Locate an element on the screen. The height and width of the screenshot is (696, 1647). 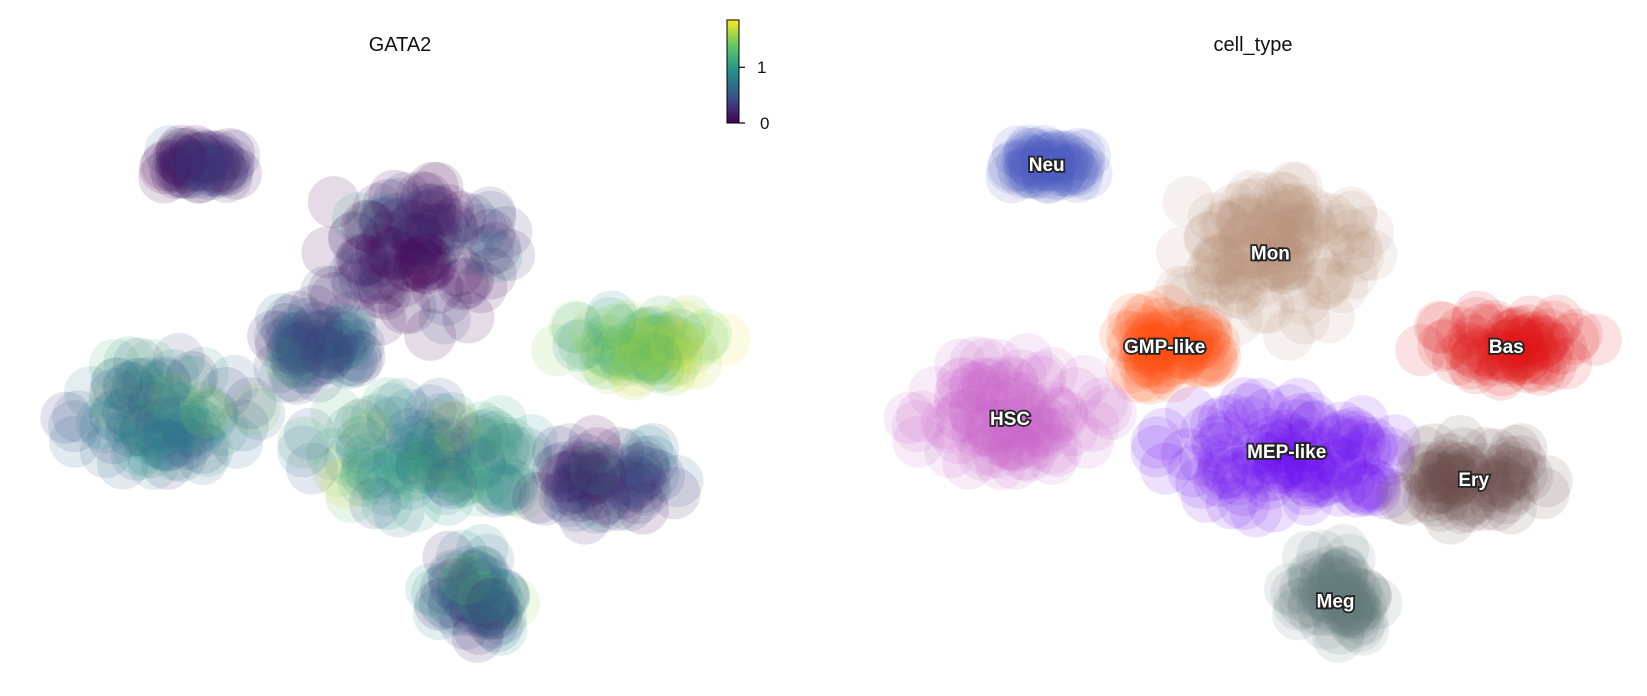
cluster-label-ery: Ery is located at coordinates (1473, 480).